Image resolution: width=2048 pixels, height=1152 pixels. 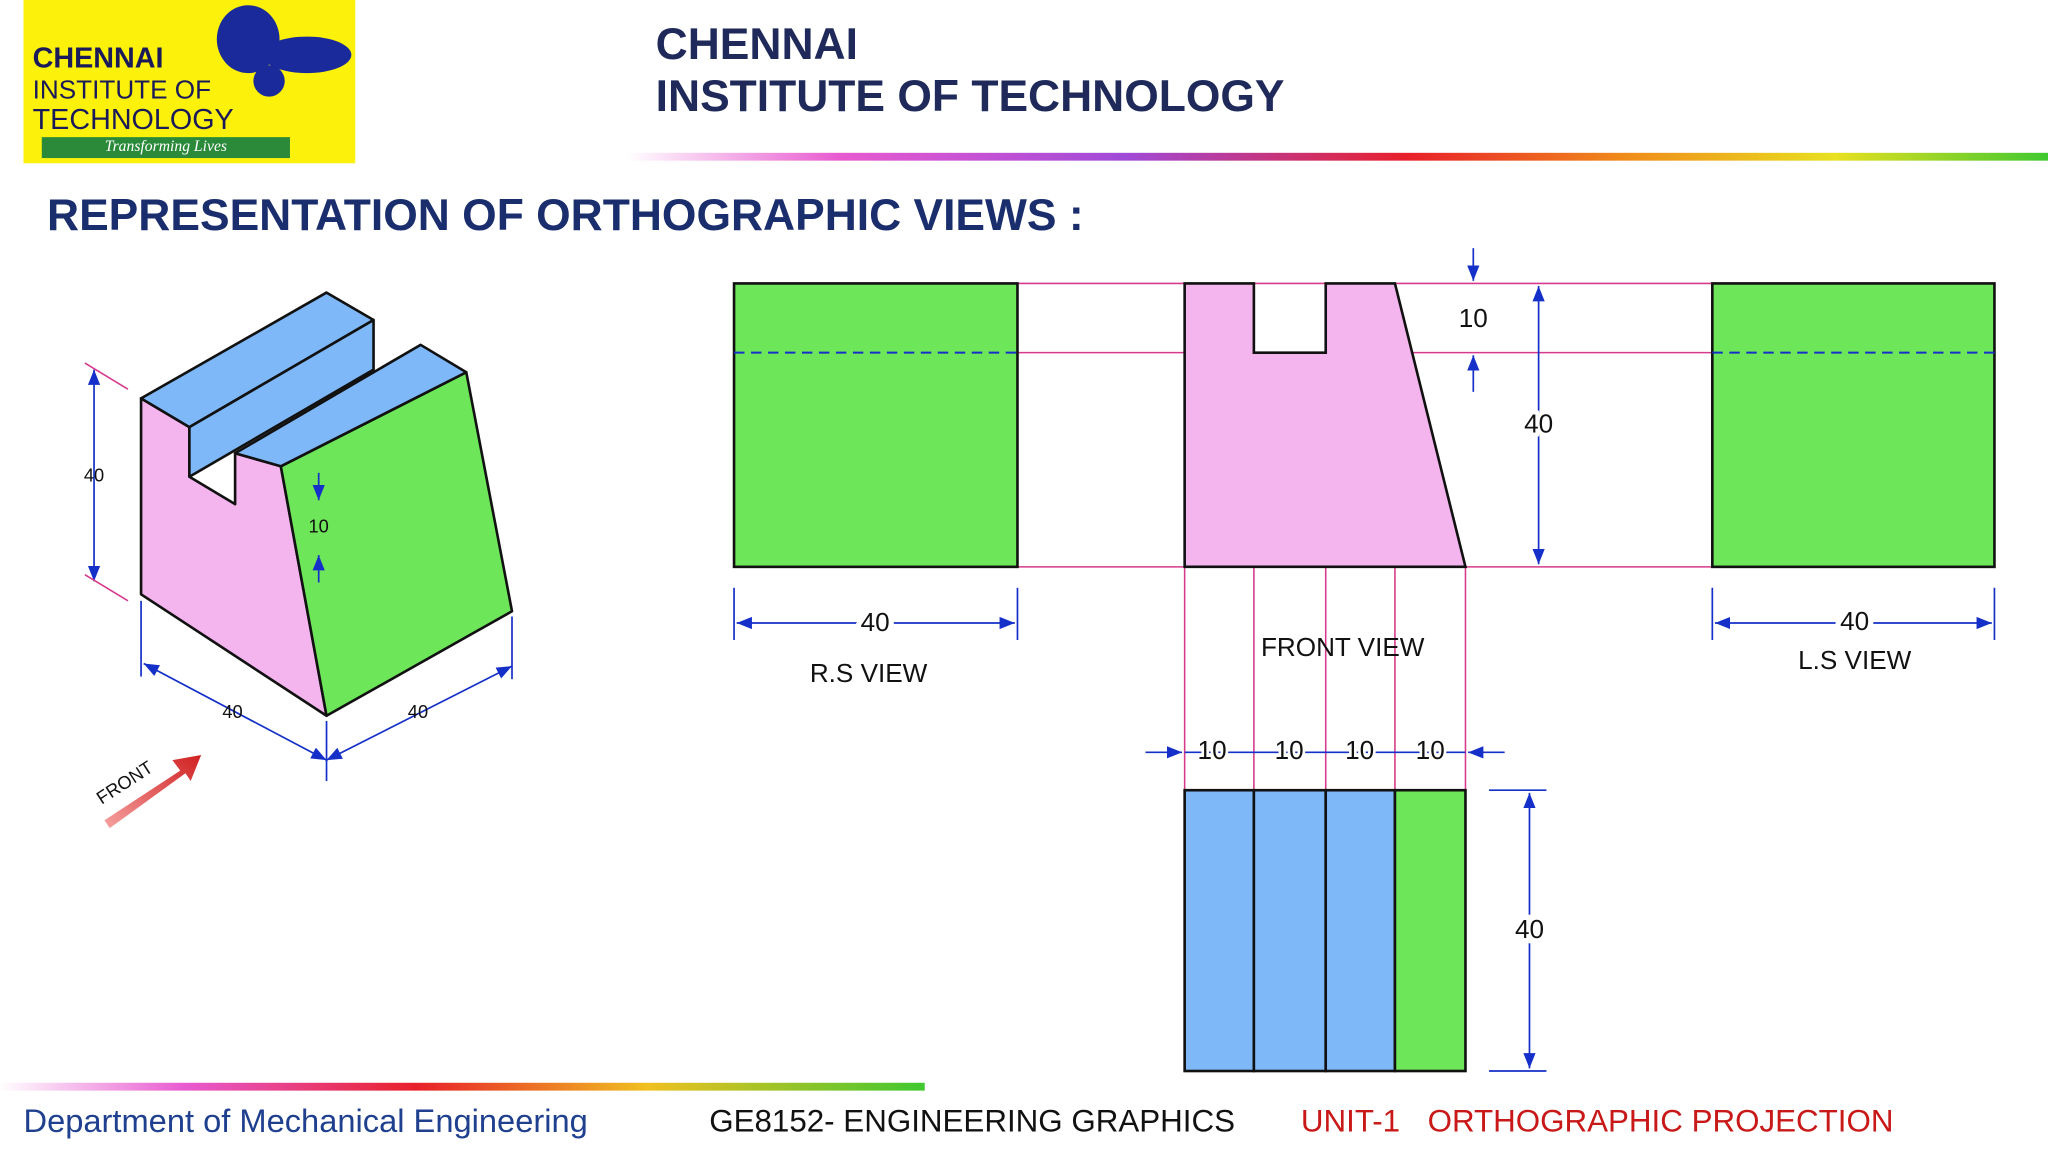 What do you see at coordinates (869, 673) in the screenshot?
I see `view-label: R.S VIEW` at bounding box center [869, 673].